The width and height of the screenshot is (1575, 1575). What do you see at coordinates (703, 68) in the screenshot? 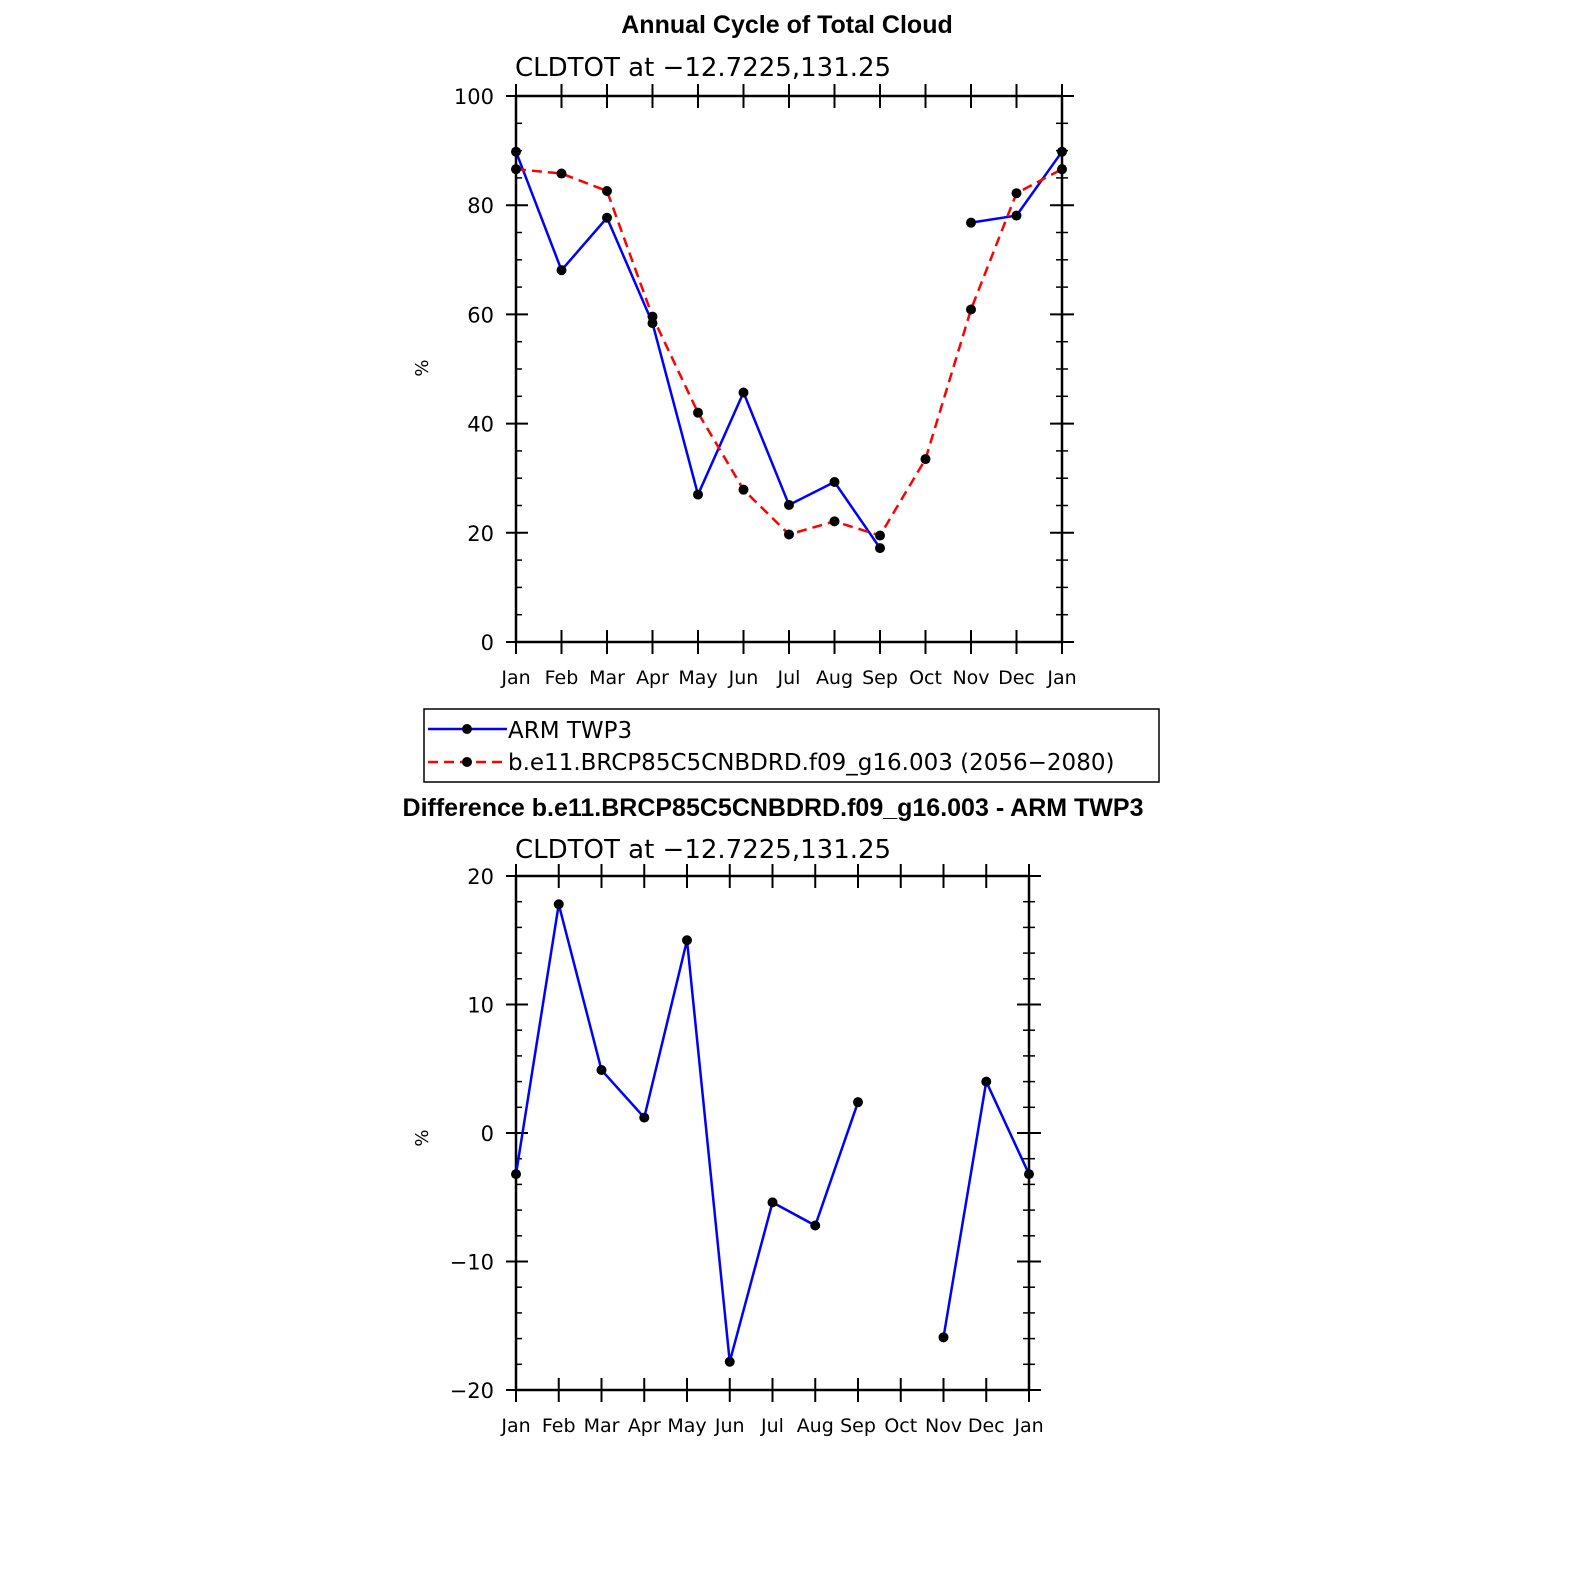
I see `chart1-subtitle: CLDTOT at −12.7225,131.25` at bounding box center [703, 68].